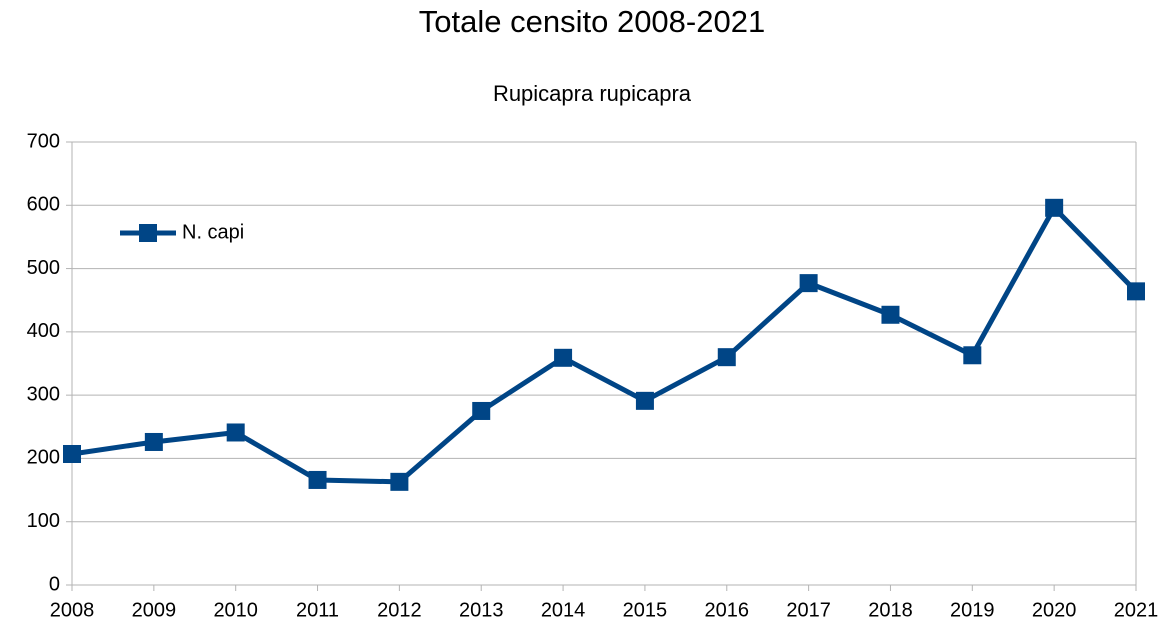 This screenshot has height=636, width=1174. What do you see at coordinates (43, 331) in the screenshot?
I see `y-tick-label: 400` at bounding box center [43, 331].